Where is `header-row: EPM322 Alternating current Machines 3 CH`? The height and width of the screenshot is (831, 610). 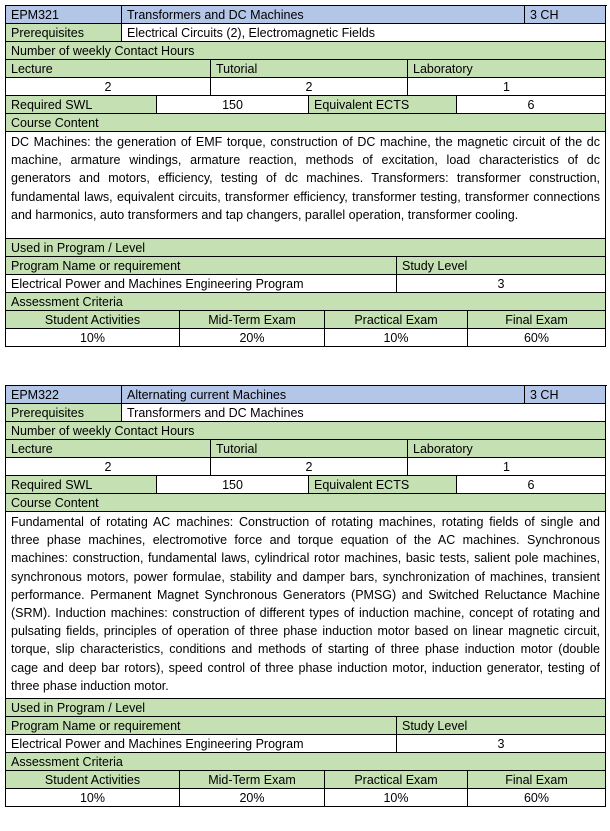
header-row: EPM322 Alternating current Machines 3 CH is located at coordinates (306, 395).